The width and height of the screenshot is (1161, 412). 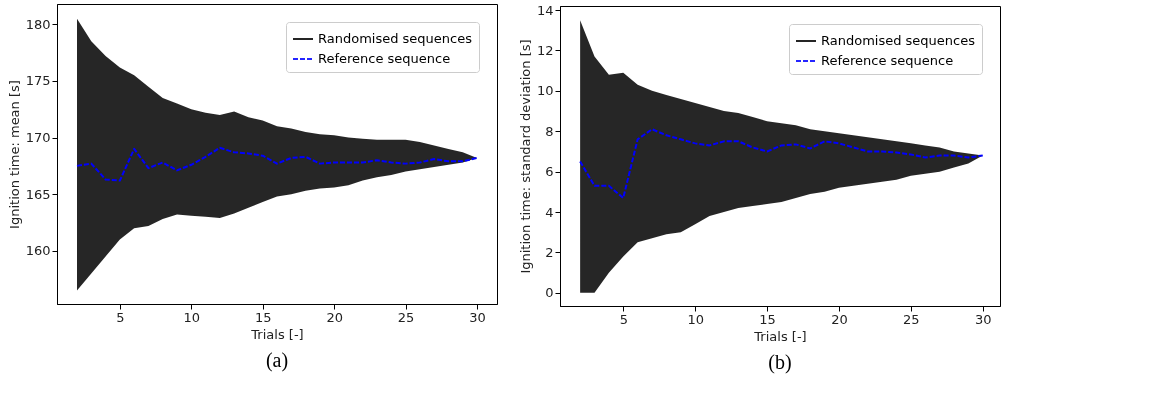 I want to click on y-tick-label: 10, so click(x=545, y=91).